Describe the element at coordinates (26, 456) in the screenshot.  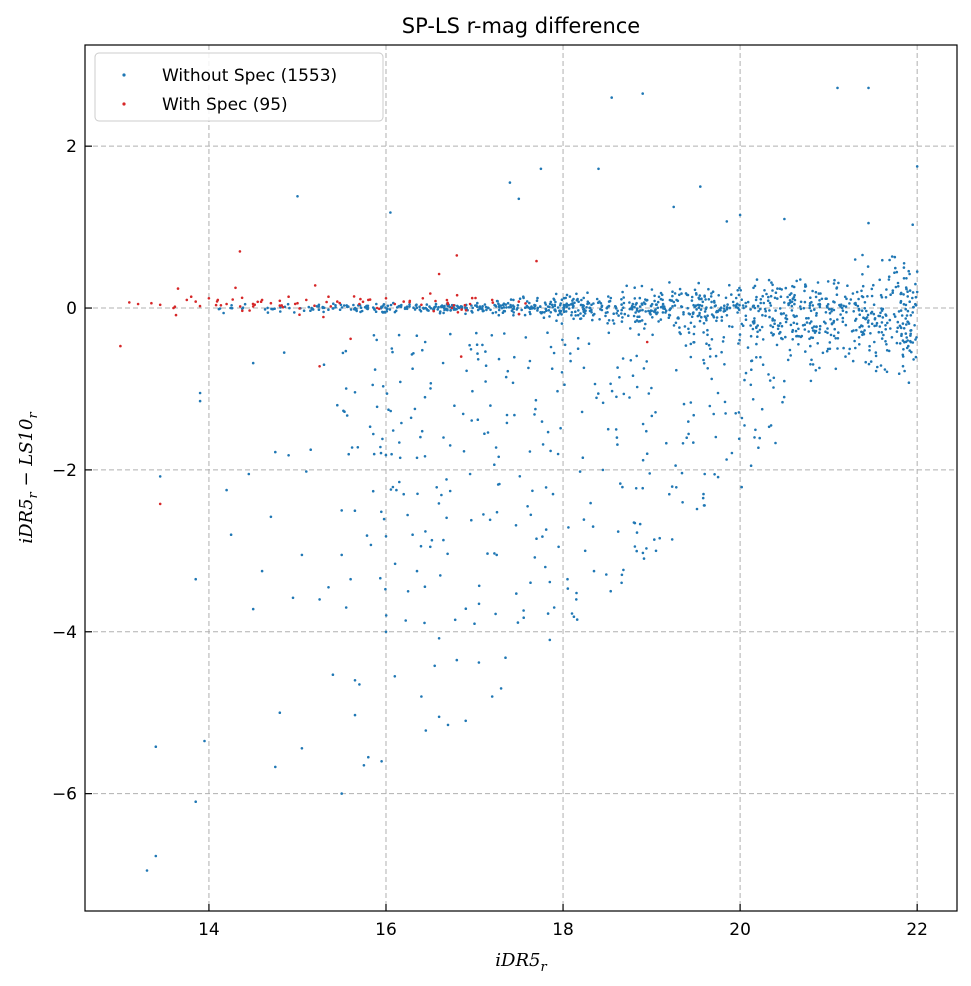
I see `y-axis-label-minus: − LS10` at that location.